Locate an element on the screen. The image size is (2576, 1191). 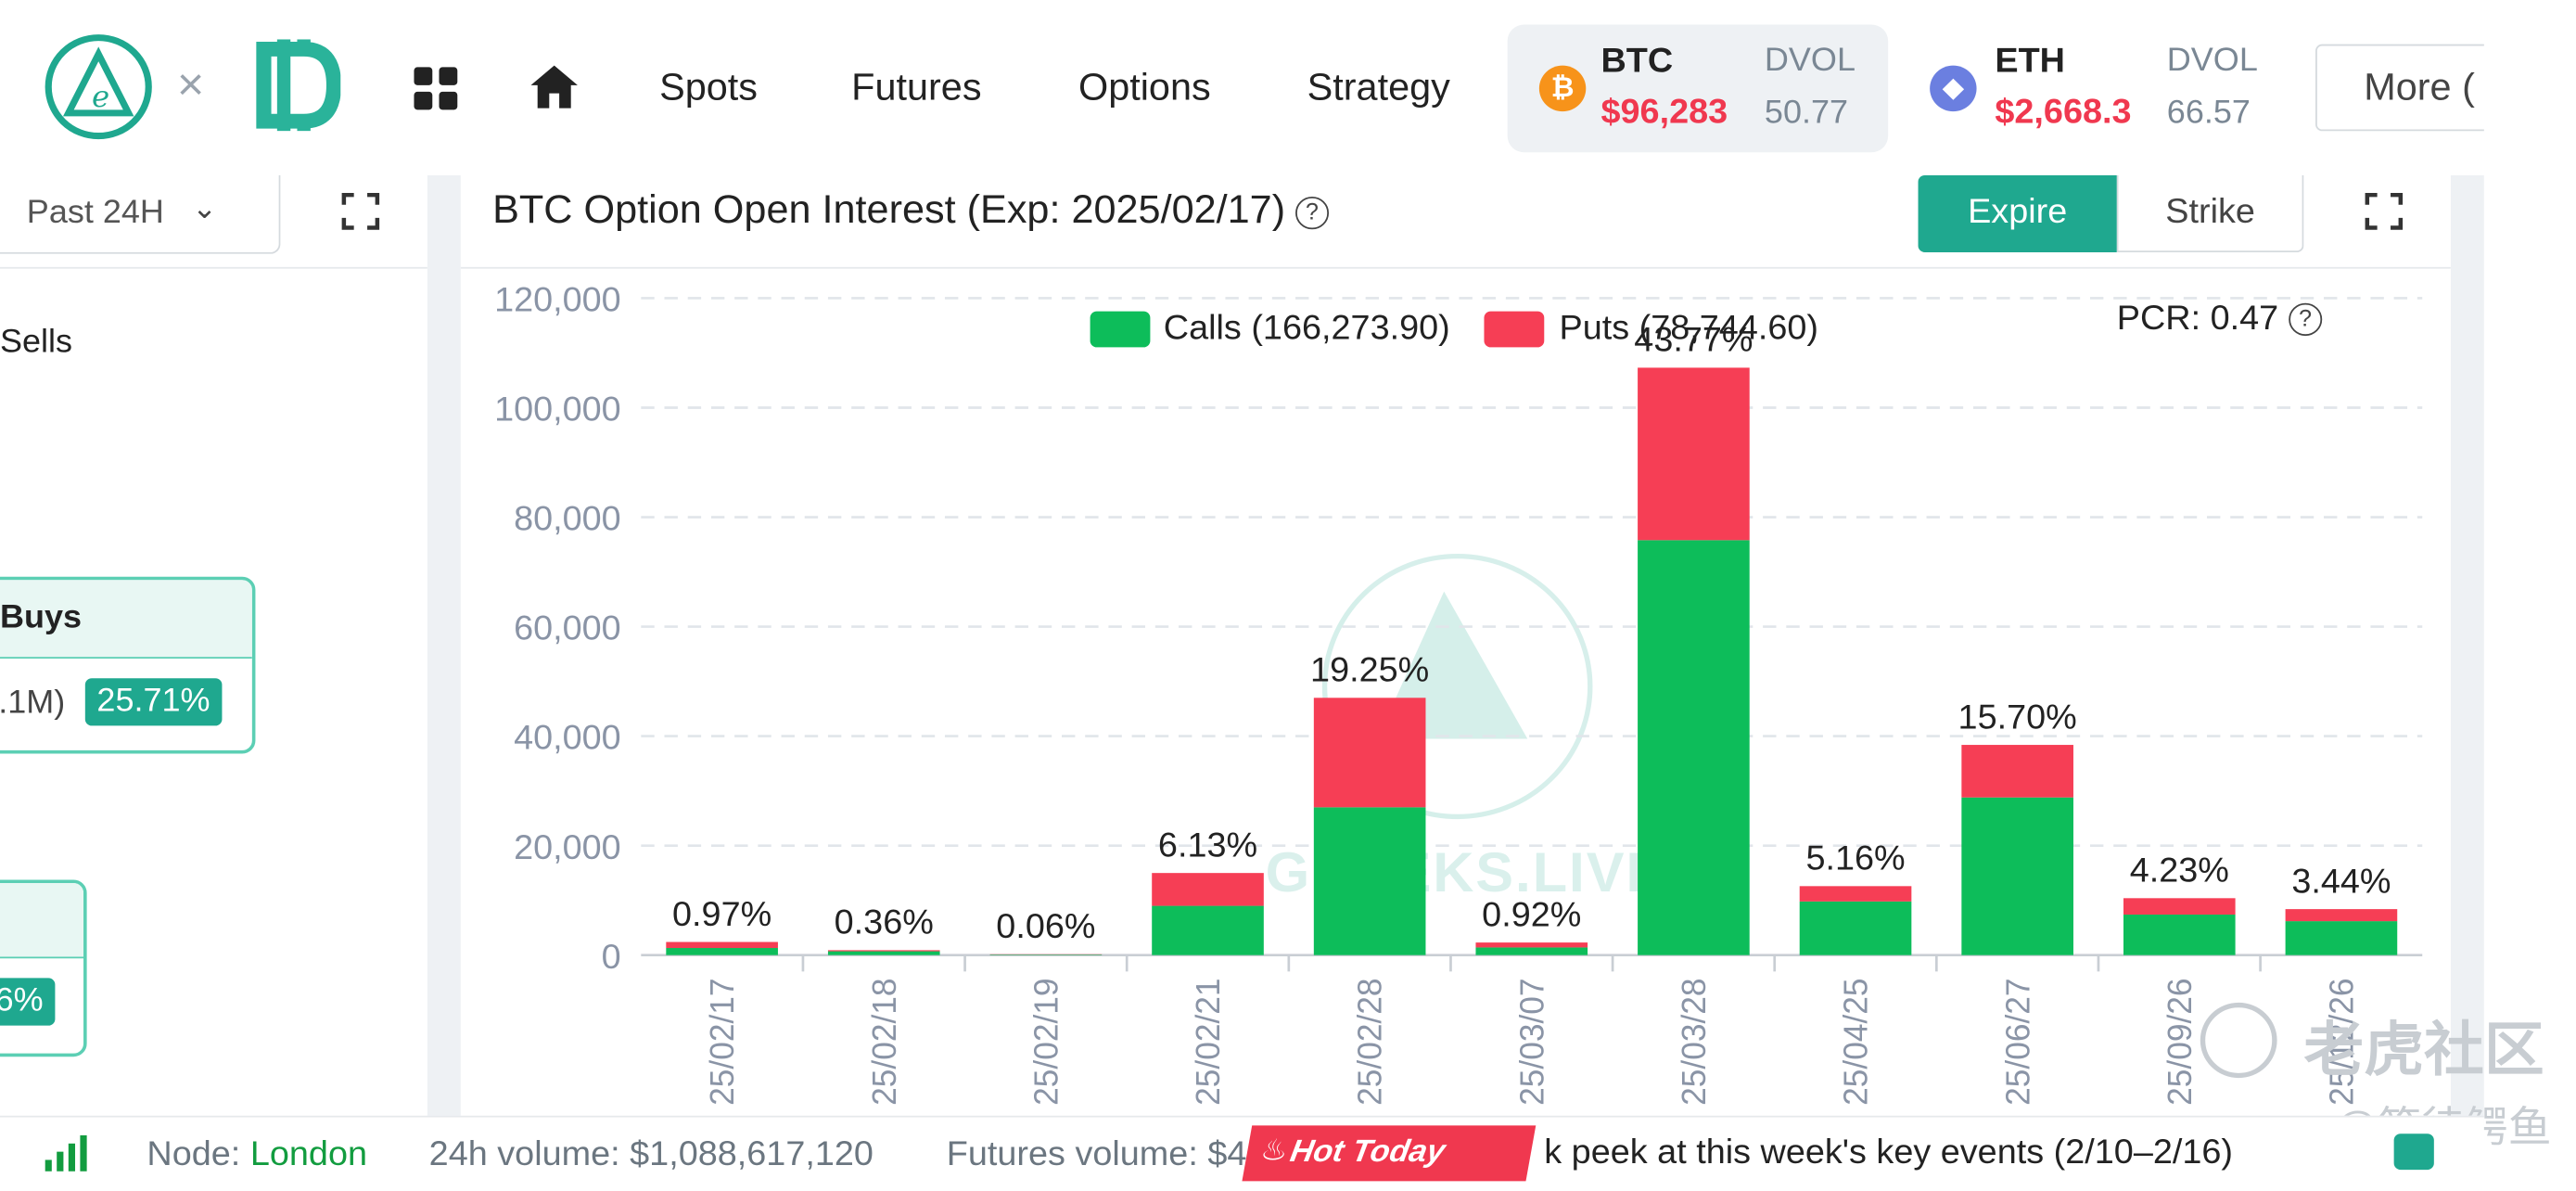
community-watermark: 老虎社区 is located at coordinates (2423, 1049).